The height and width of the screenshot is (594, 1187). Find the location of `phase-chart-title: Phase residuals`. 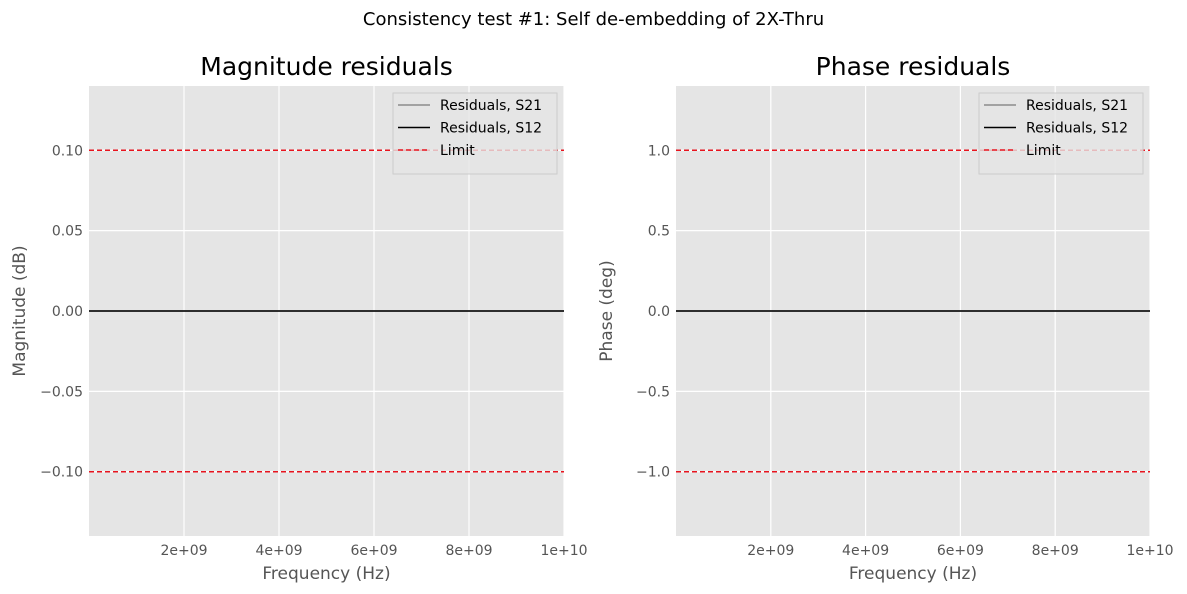

phase-chart-title: Phase residuals is located at coordinates (913, 66).